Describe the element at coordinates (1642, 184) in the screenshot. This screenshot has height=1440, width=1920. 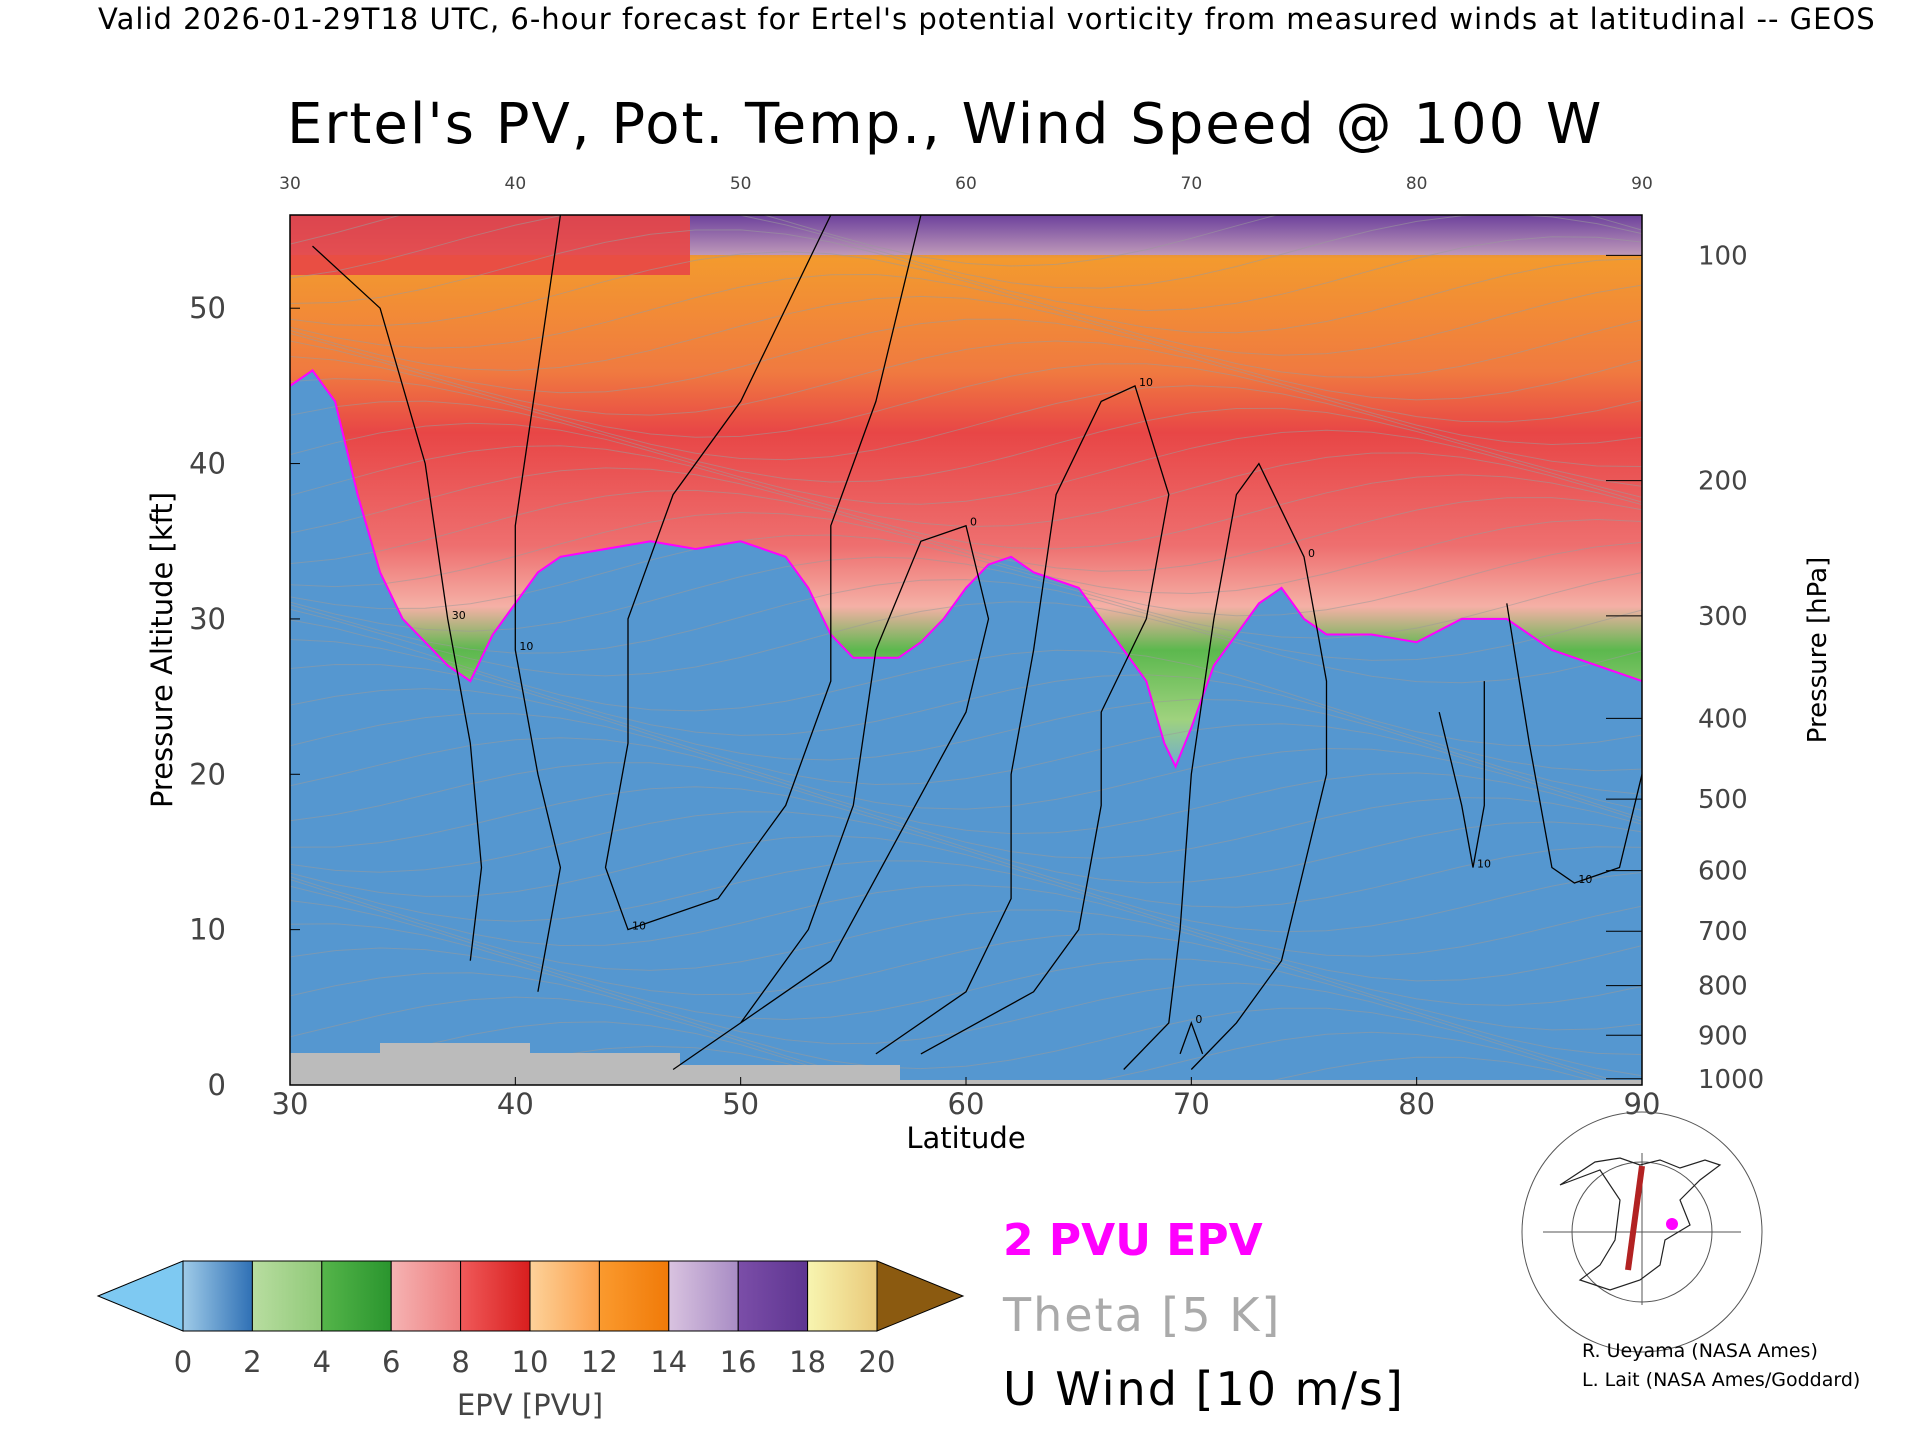
I see `x-top-tick-label: 90` at that location.